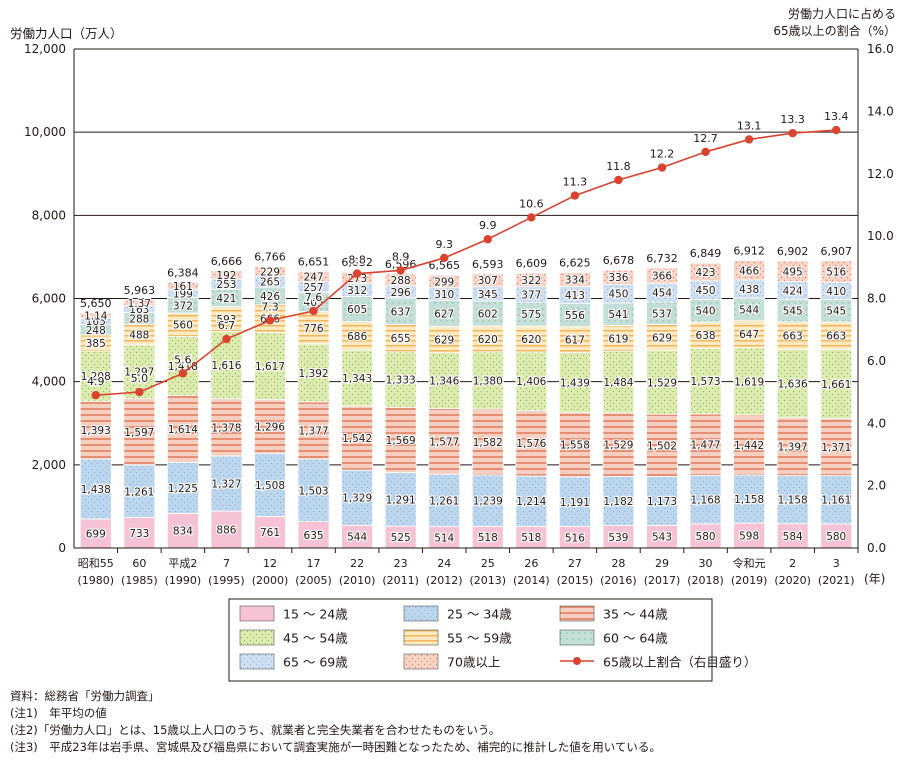 This screenshot has width=910, height=768. What do you see at coordinates (401, 563) in the screenshot?
I see `x-tick-label: 23` at bounding box center [401, 563].